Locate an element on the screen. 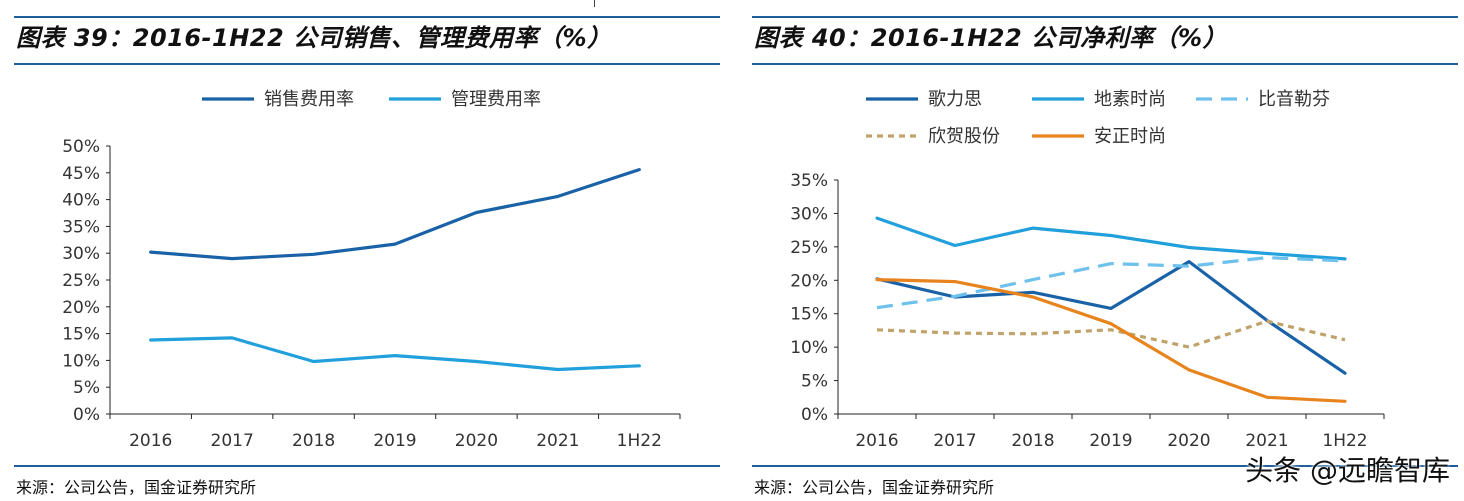  legend-label: 歌力思 is located at coordinates (955, 99).